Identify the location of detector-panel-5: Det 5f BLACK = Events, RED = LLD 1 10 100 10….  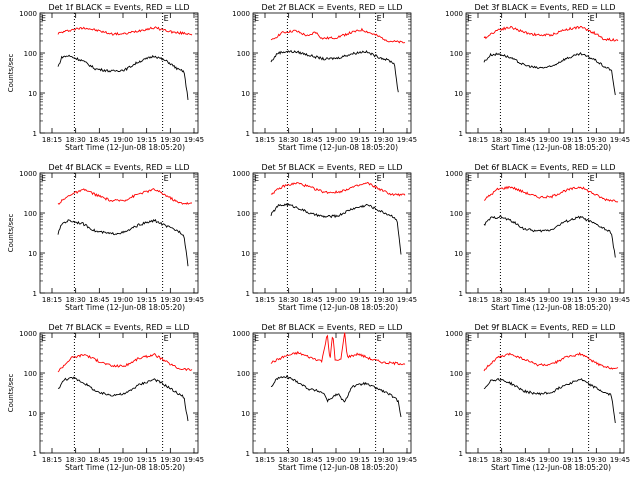
(324, 237).